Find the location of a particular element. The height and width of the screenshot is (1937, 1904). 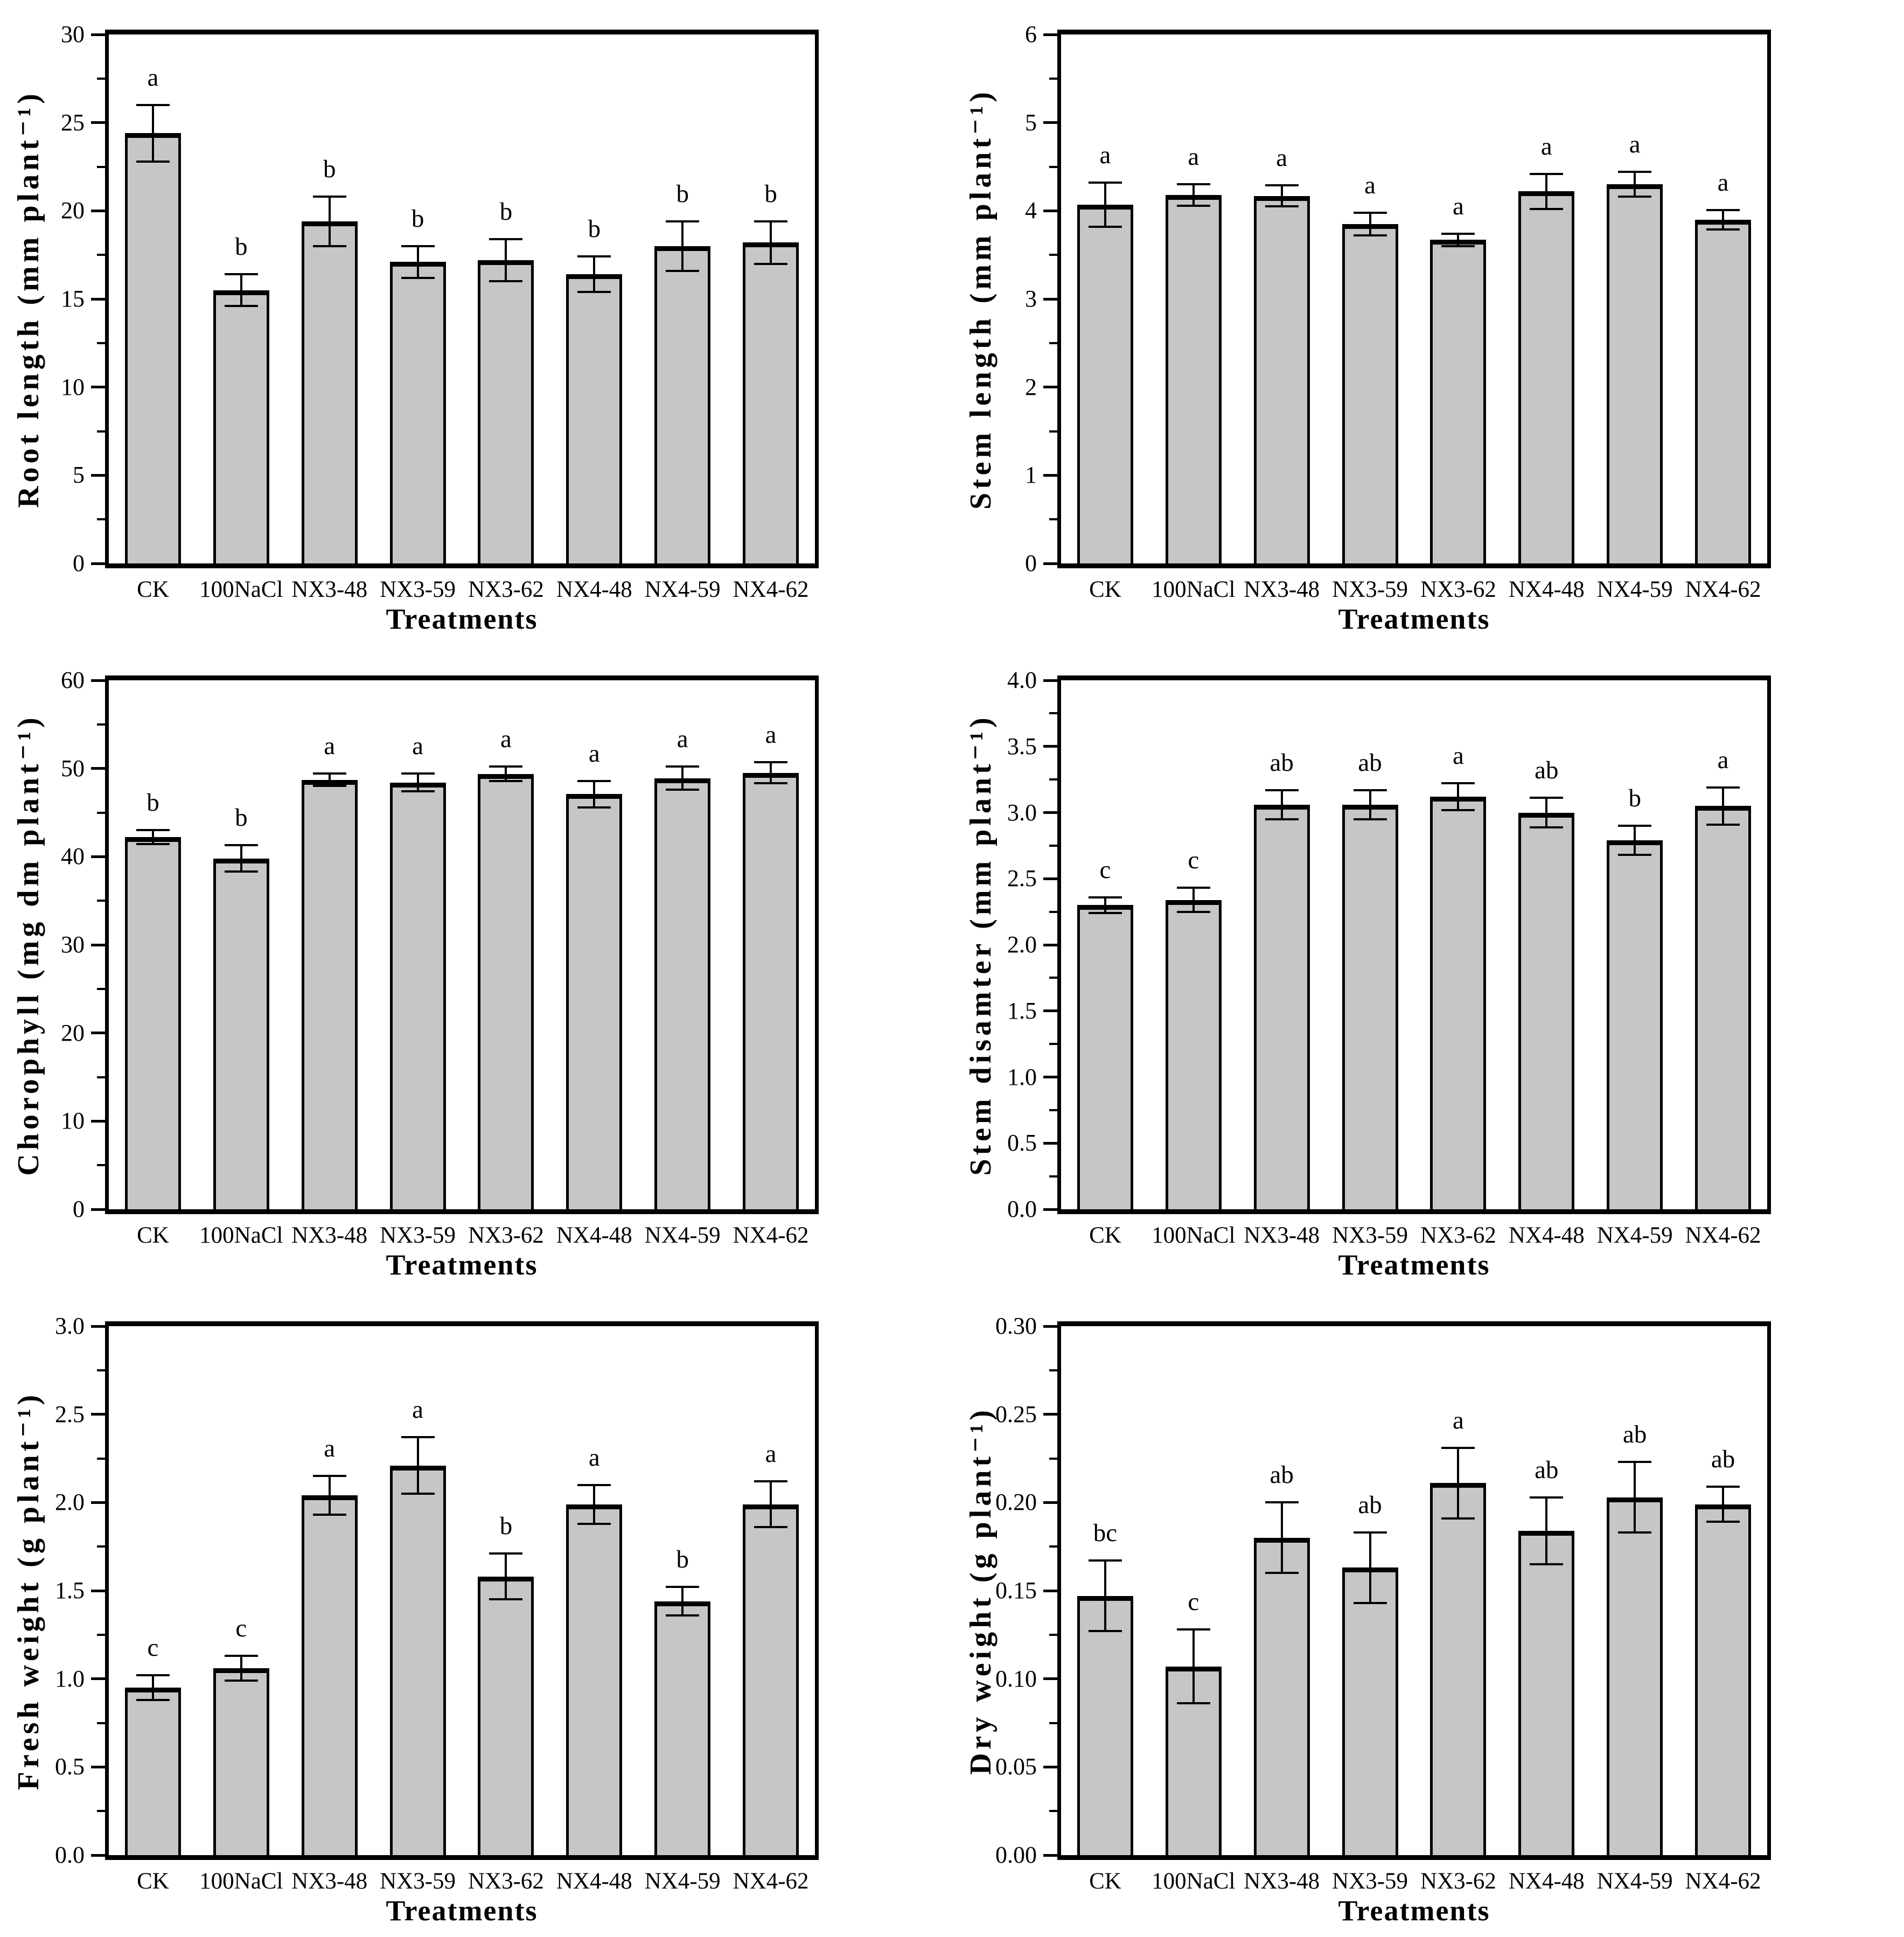

y-axis-tick-label: 20 is located at coordinates (73, 1032).